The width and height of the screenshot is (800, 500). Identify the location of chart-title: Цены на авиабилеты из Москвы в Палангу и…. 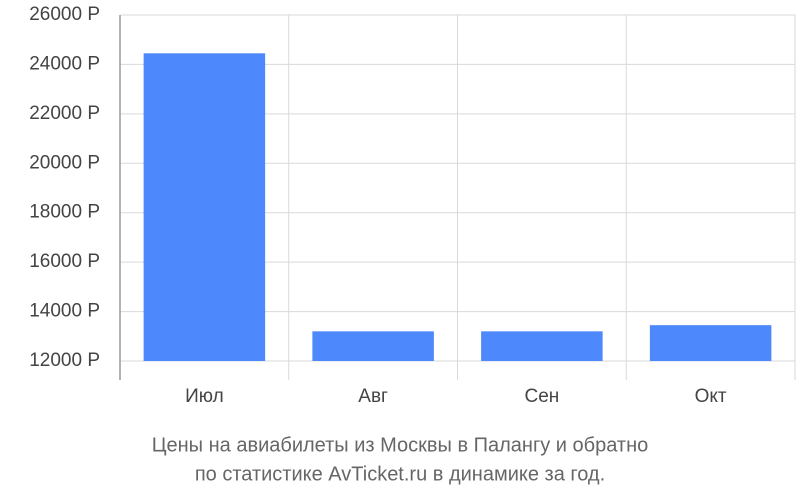
(400, 445).